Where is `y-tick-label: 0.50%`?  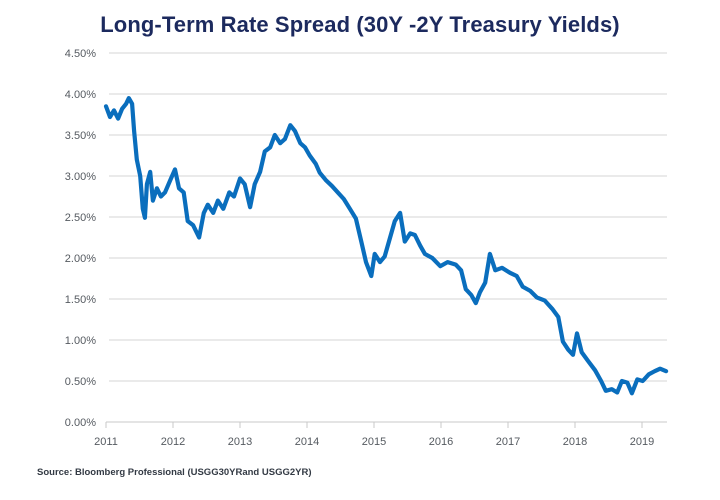 y-tick-label: 0.50% is located at coordinates (80, 382).